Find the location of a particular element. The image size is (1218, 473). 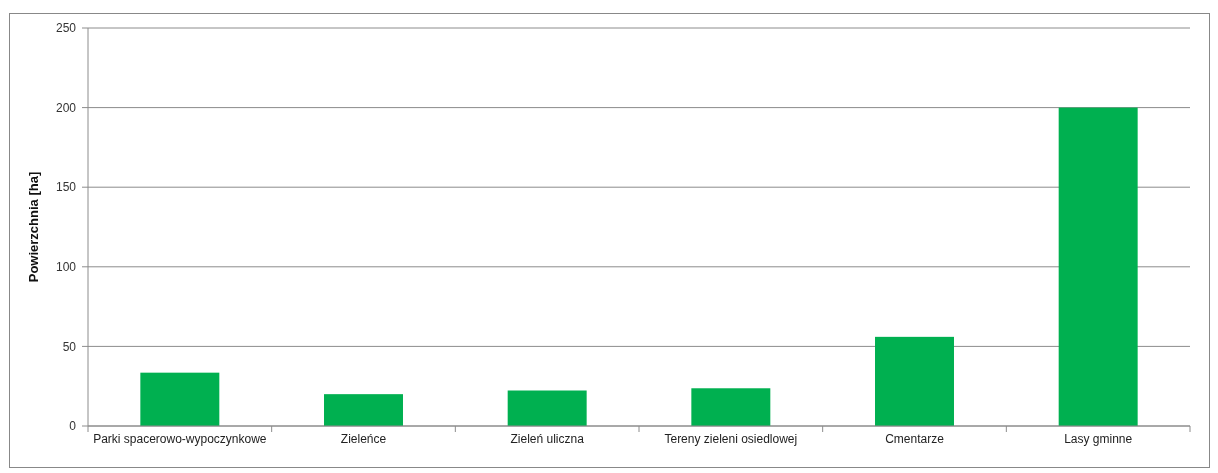

x-tick-label: Tereny zieleni osiedlowej is located at coordinates (731, 439).